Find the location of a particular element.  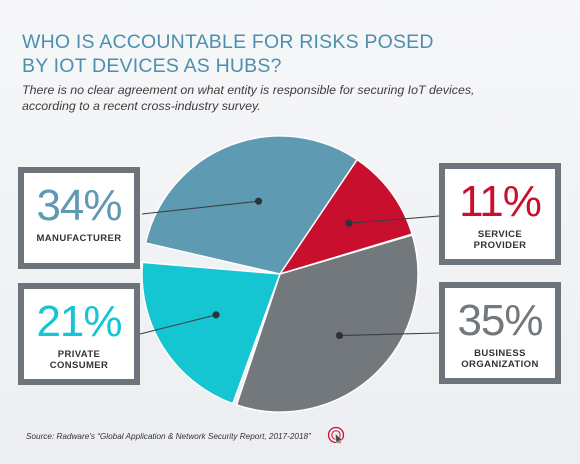

leader-dot-private-consumer is located at coordinates (216, 315).